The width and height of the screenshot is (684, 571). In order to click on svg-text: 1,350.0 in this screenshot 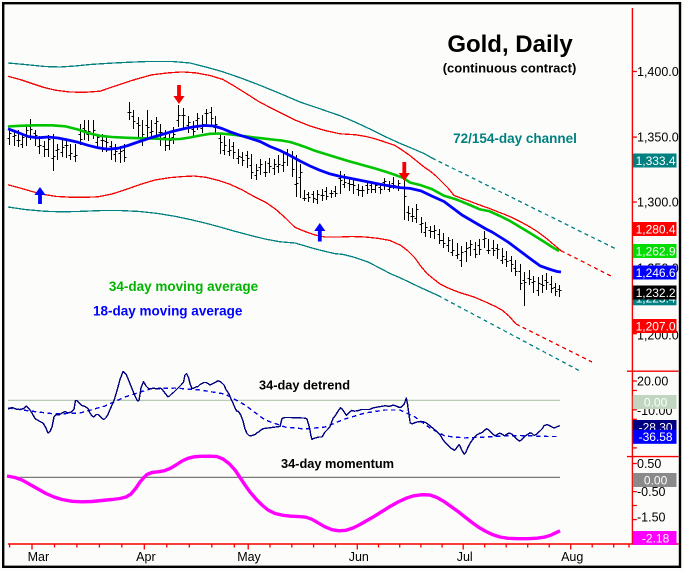, I will do `click(658, 137)`.